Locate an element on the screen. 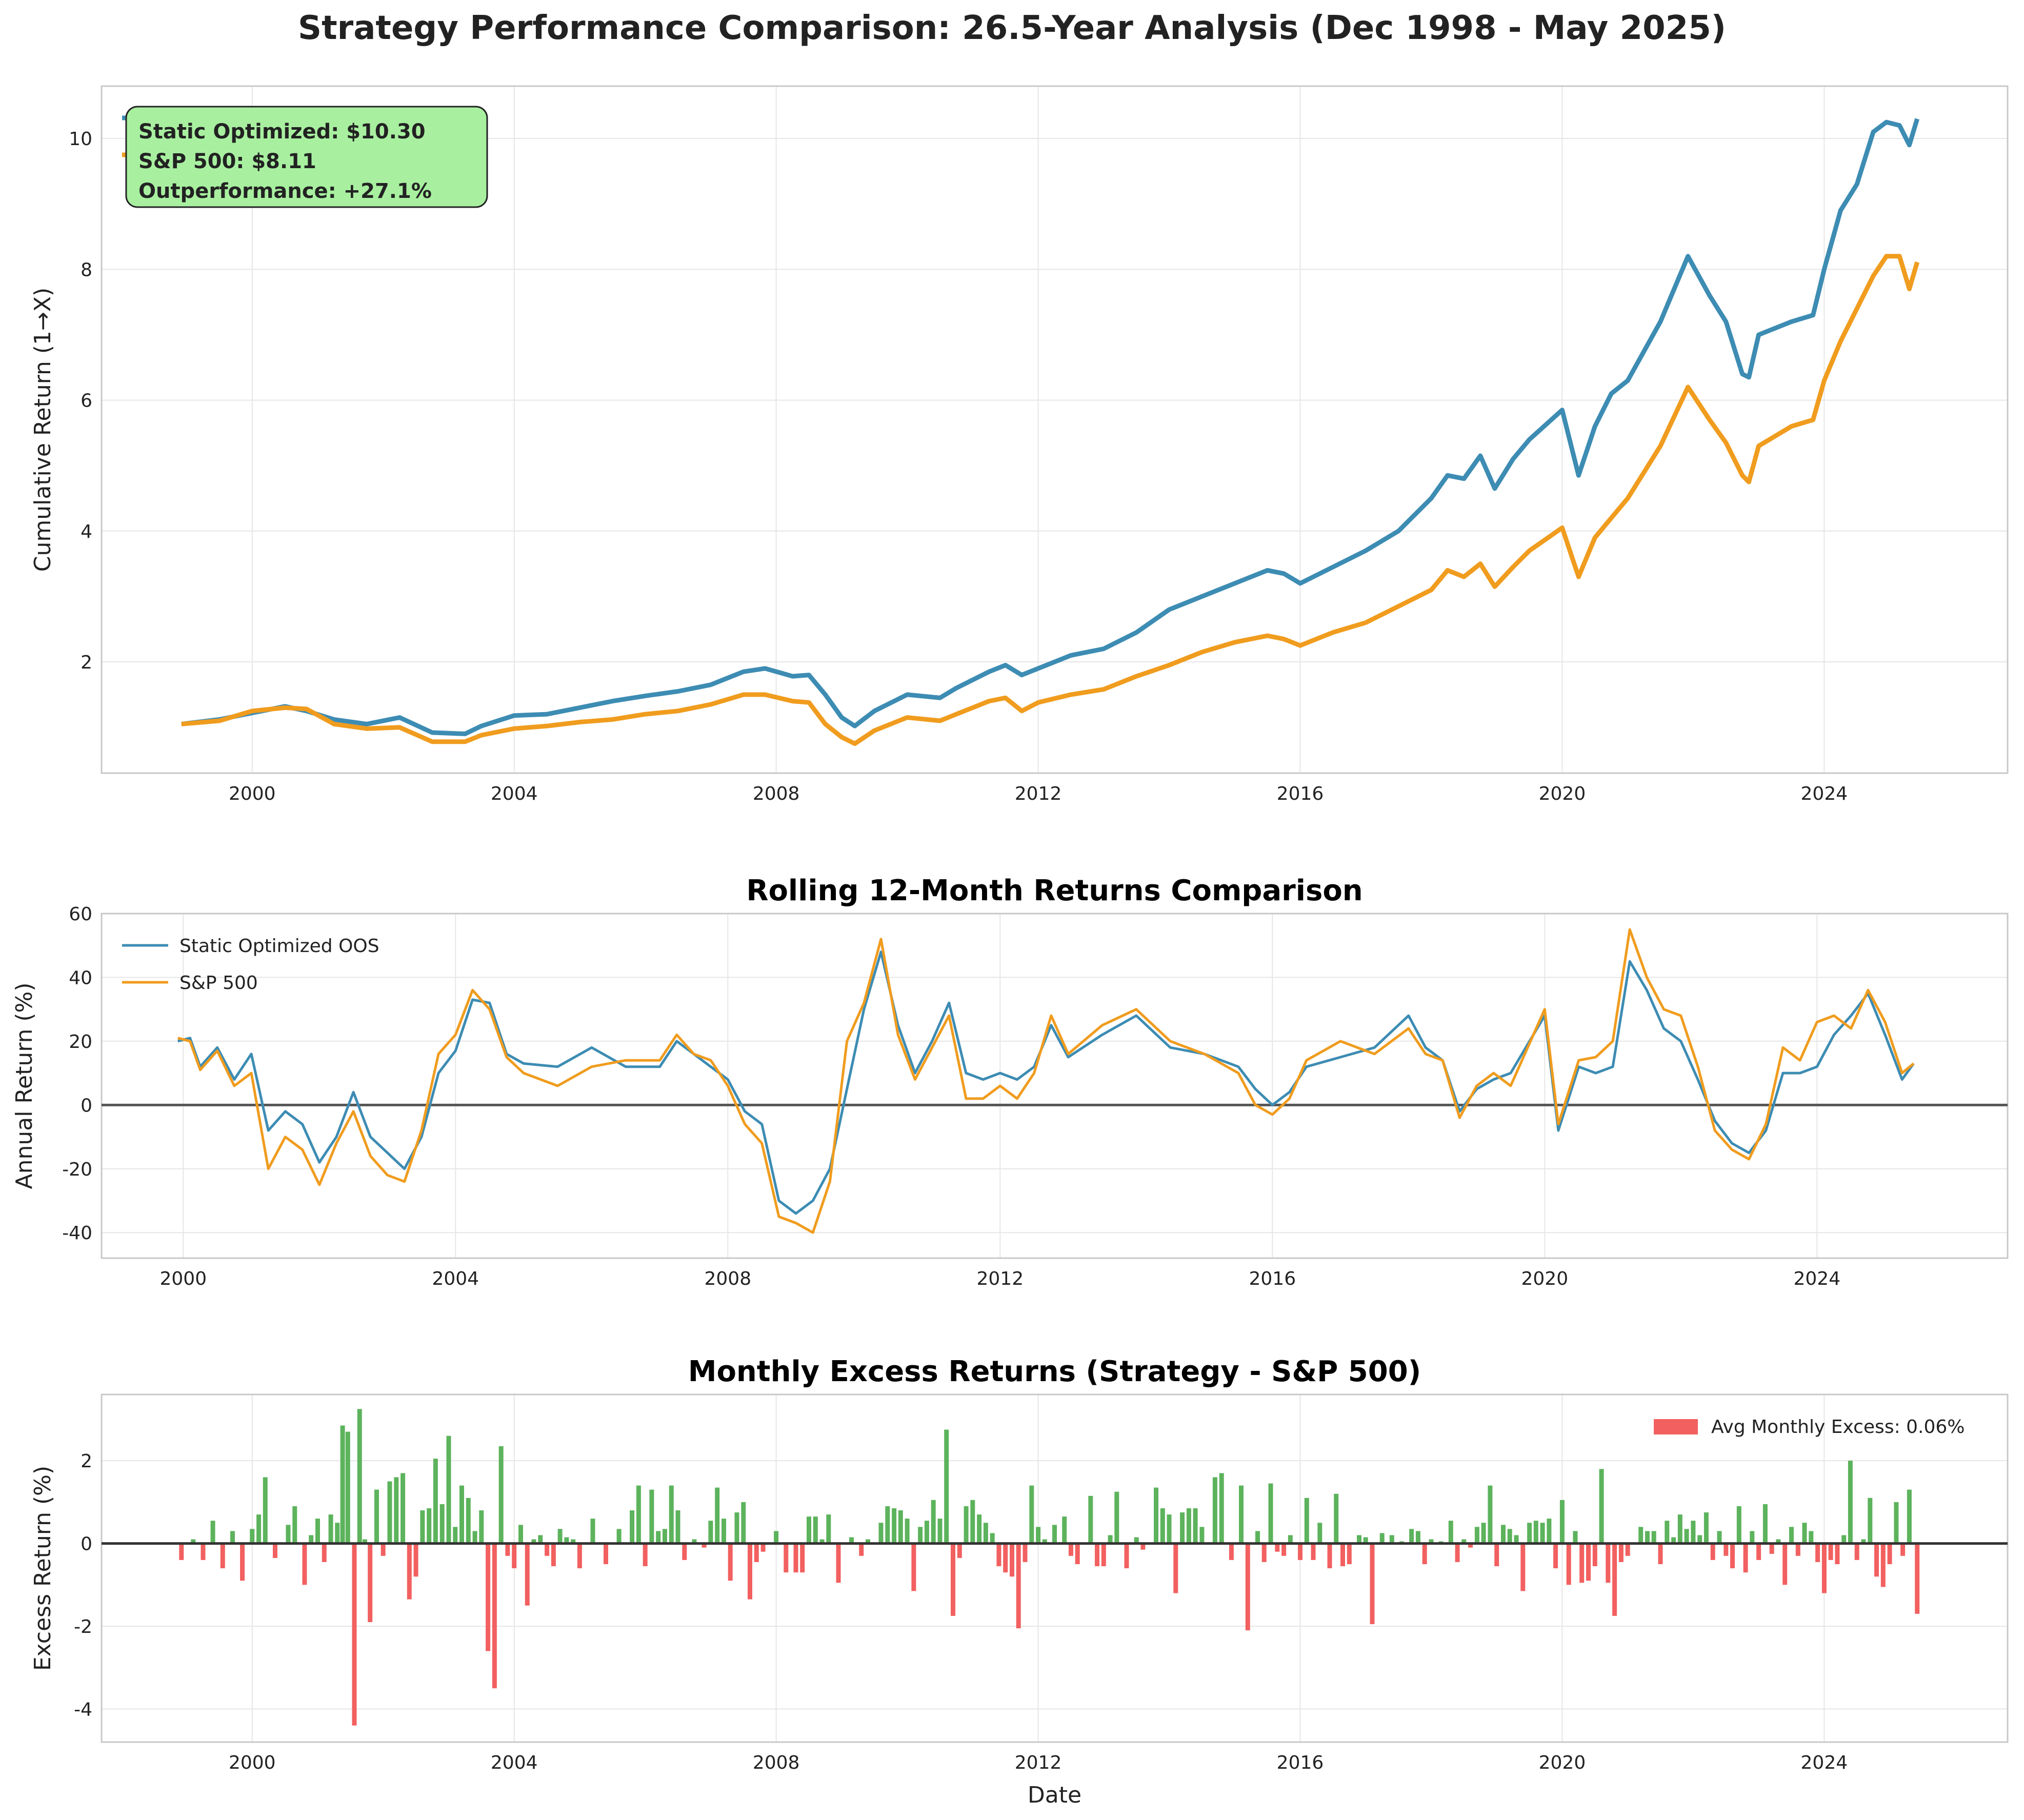  annotation-line: Static Optimized: $10.30 is located at coordinates (282, 132).